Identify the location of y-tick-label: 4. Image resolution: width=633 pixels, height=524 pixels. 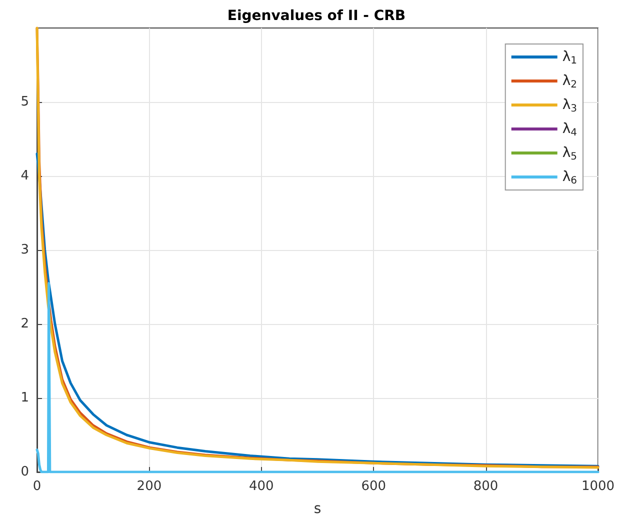
(24, 176).